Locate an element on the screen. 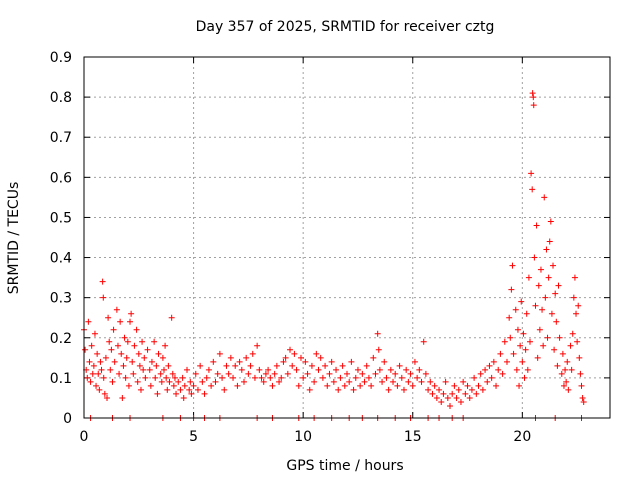 The width and height of the screenshot is (640, 480). y-tick-label: 0.1 is located at coordinates (61, 379).